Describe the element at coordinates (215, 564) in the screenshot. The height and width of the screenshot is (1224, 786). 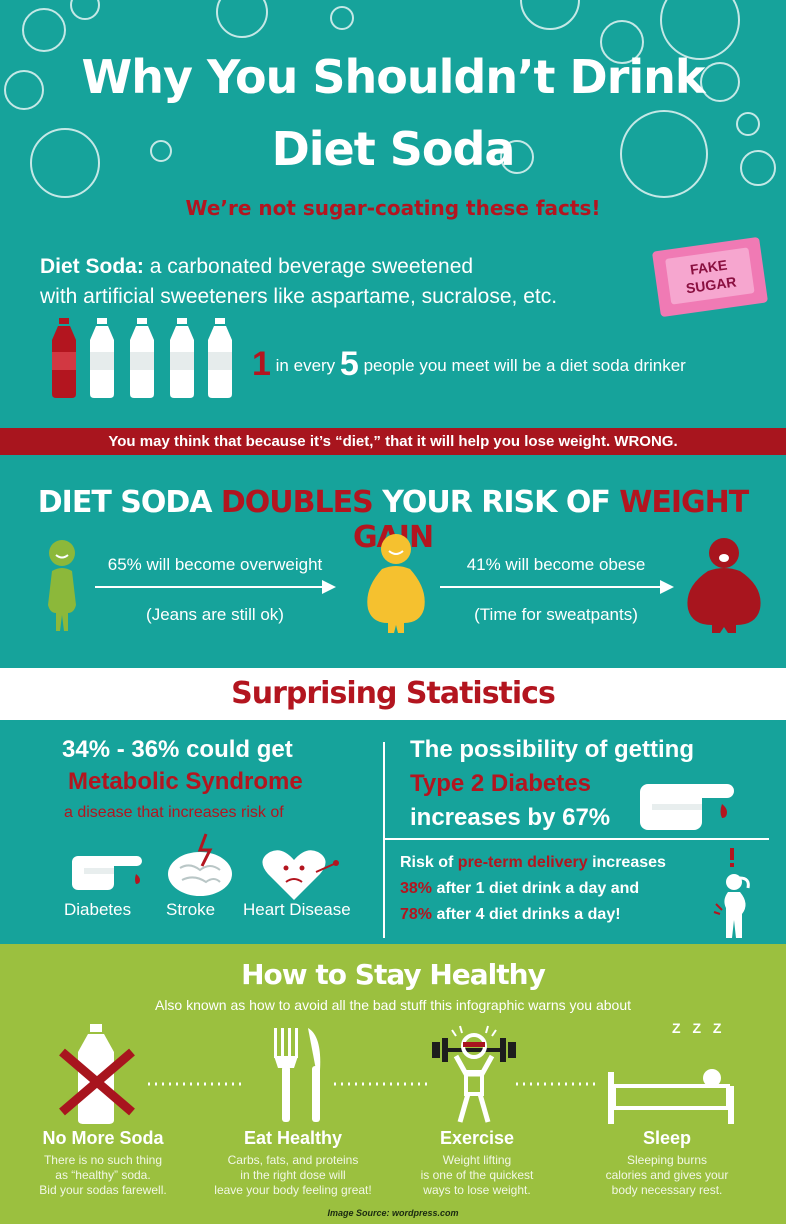
I see `step1-top-text: 65% will become overweight` at that location.